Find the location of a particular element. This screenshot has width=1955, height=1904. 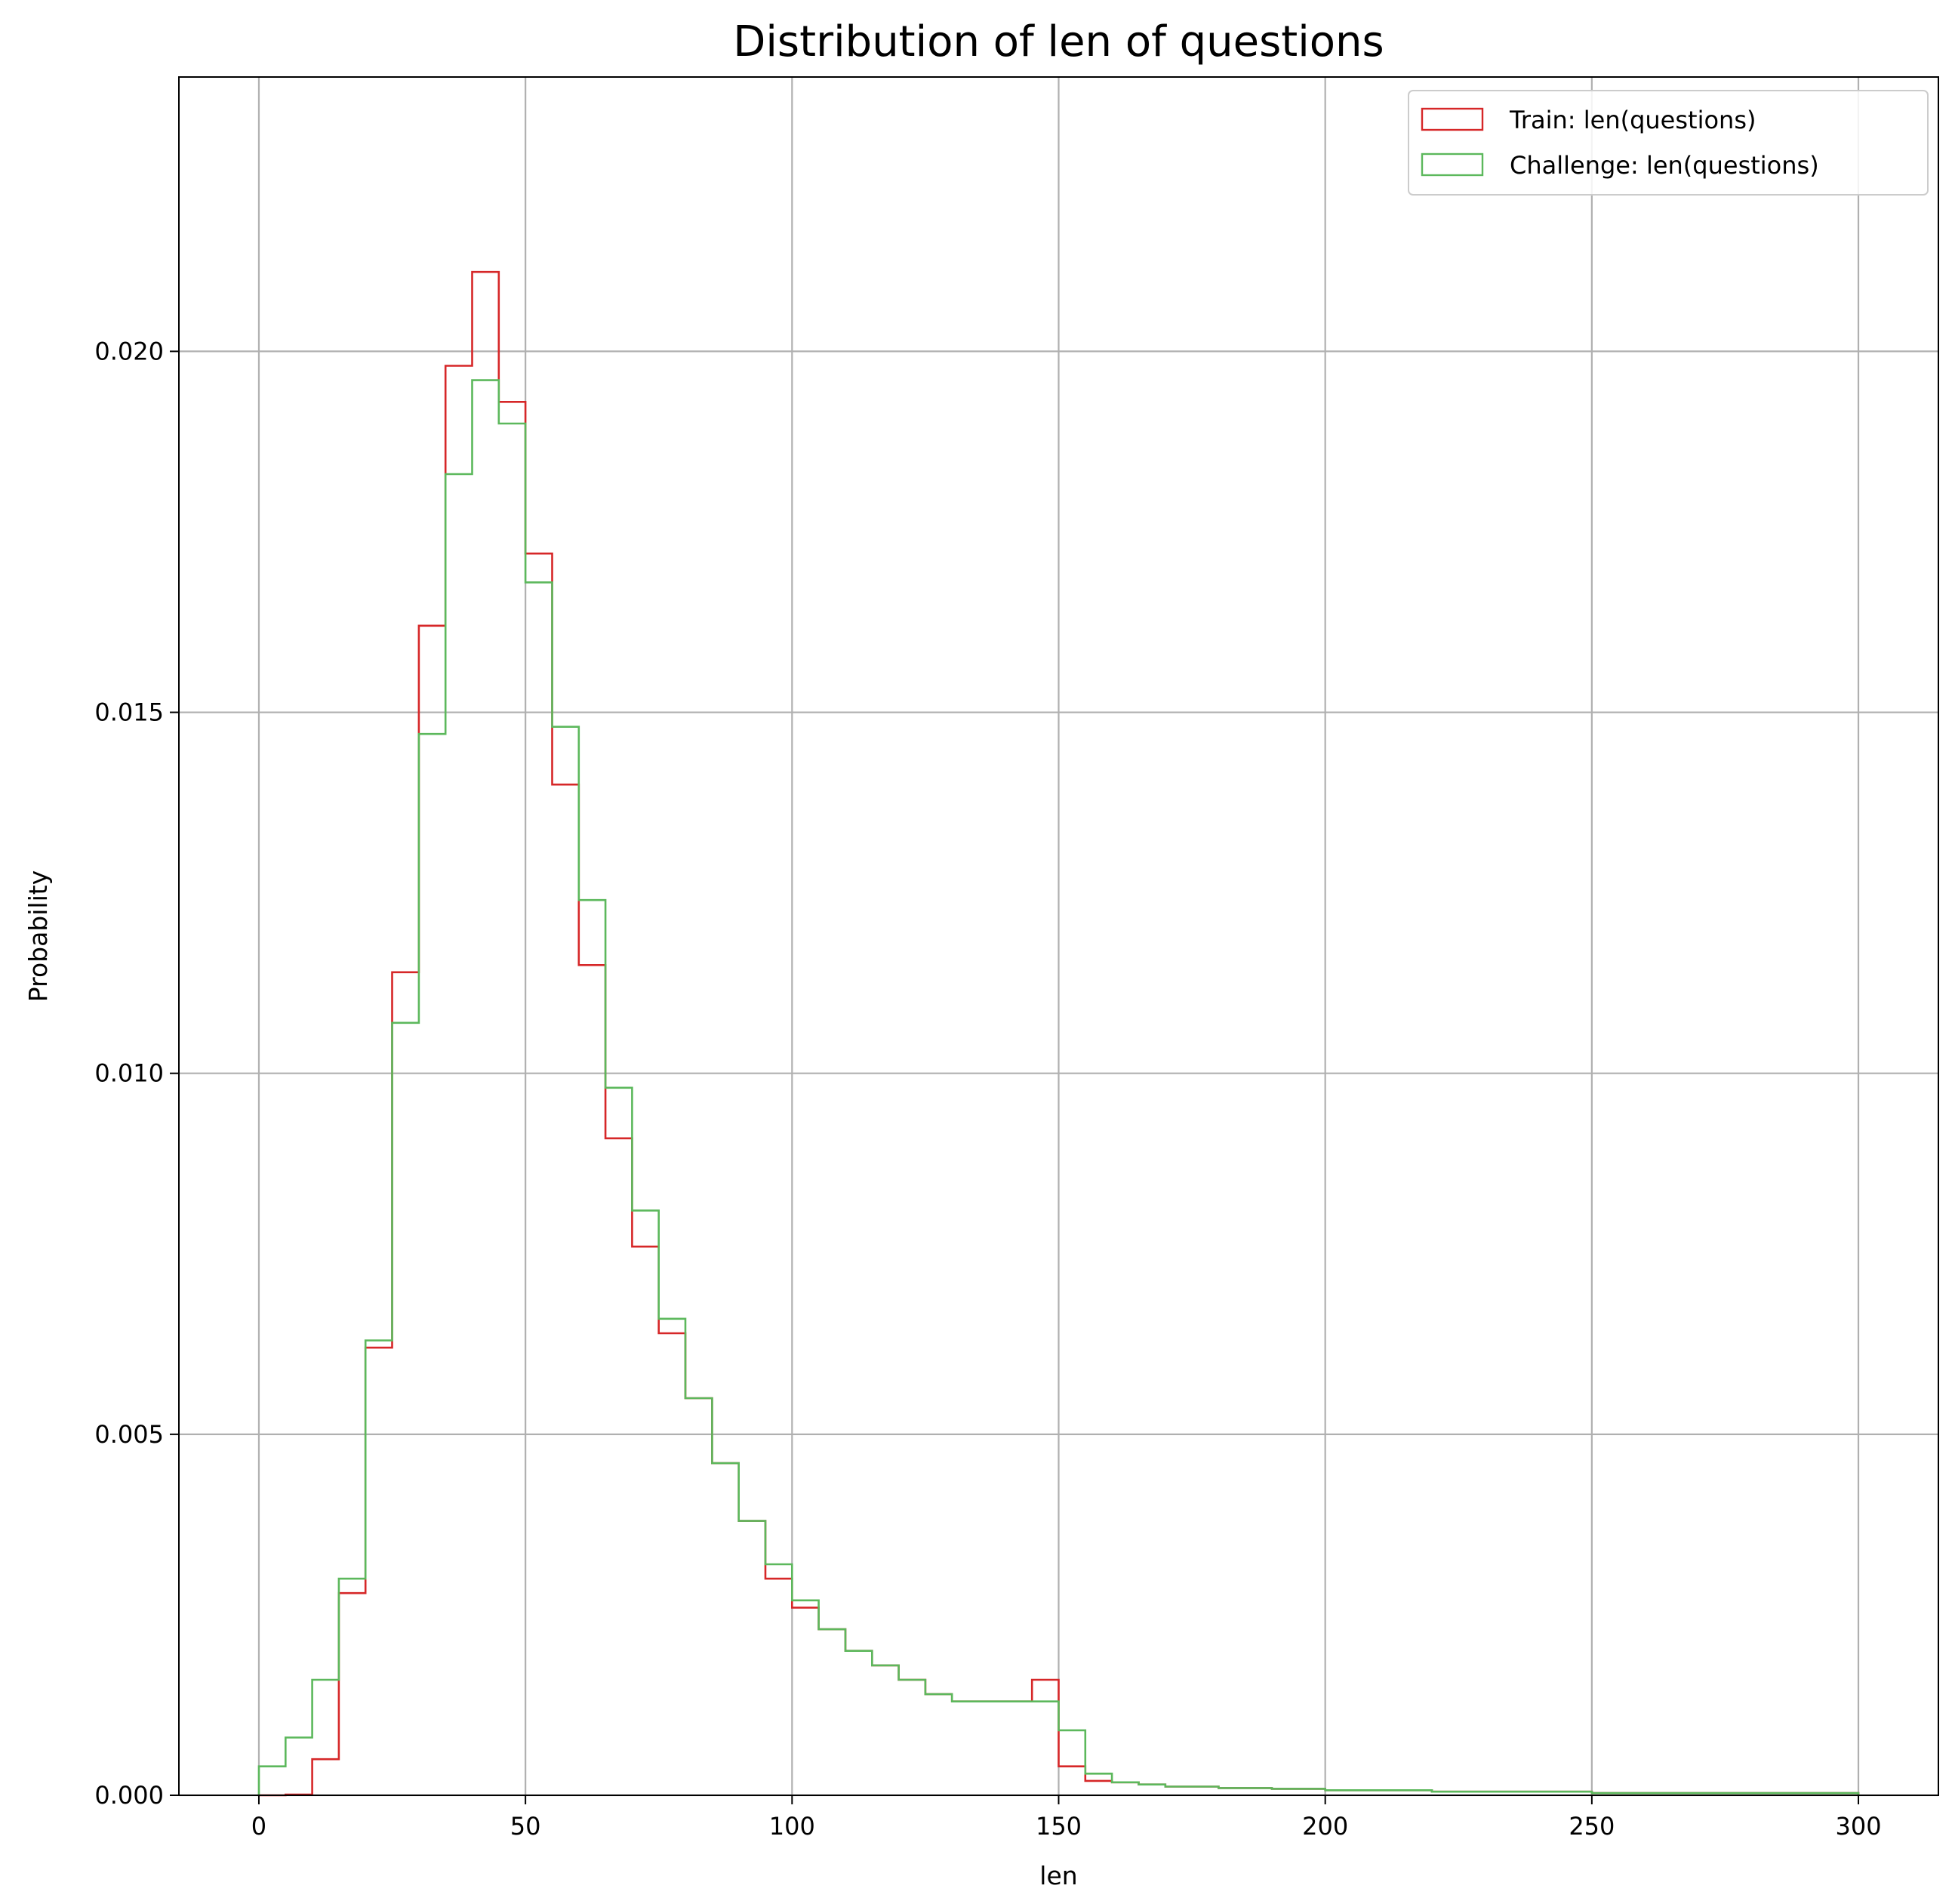

legend-label-challenge: Challenge: len(questions) is located at coordinates (1664, 165).